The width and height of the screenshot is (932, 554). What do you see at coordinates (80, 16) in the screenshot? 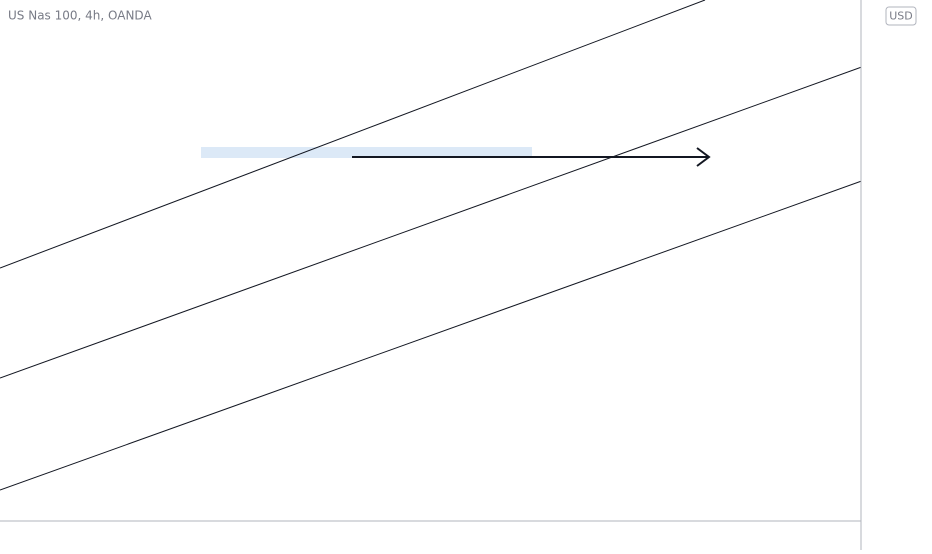
I see `chart-title: US Nas 100, 4h, OANDA` at bounding box center [80, 16].